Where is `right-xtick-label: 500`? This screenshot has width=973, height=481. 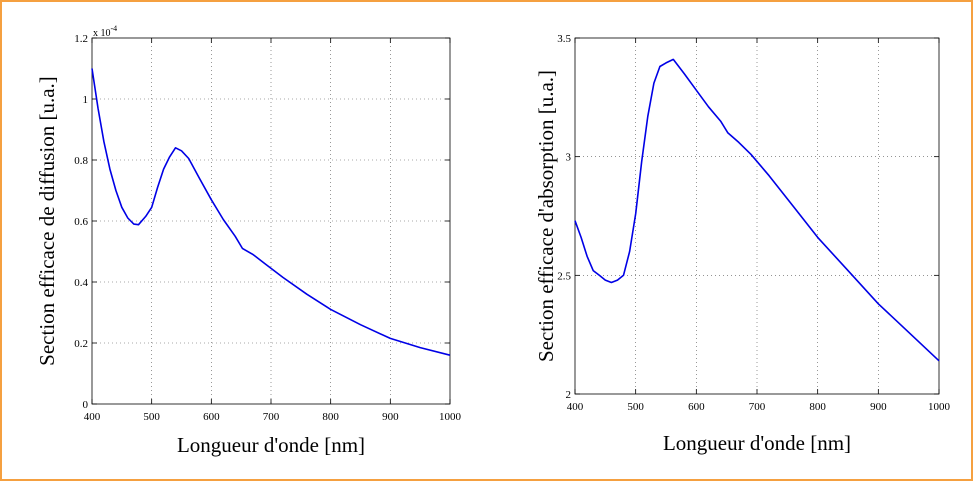 right-xtick-label: 500 is located at coordinates (635, 407).